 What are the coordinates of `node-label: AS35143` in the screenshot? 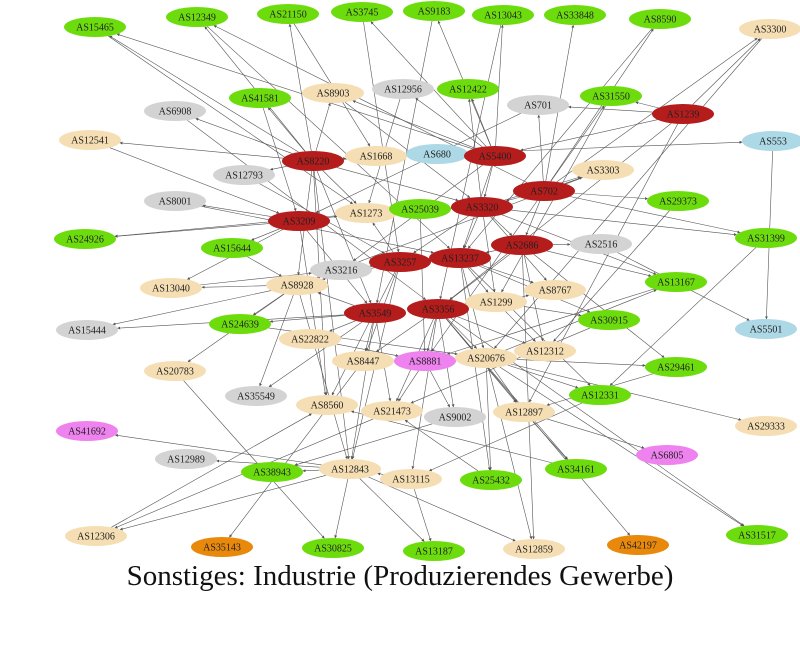 It's located at (222, 548).